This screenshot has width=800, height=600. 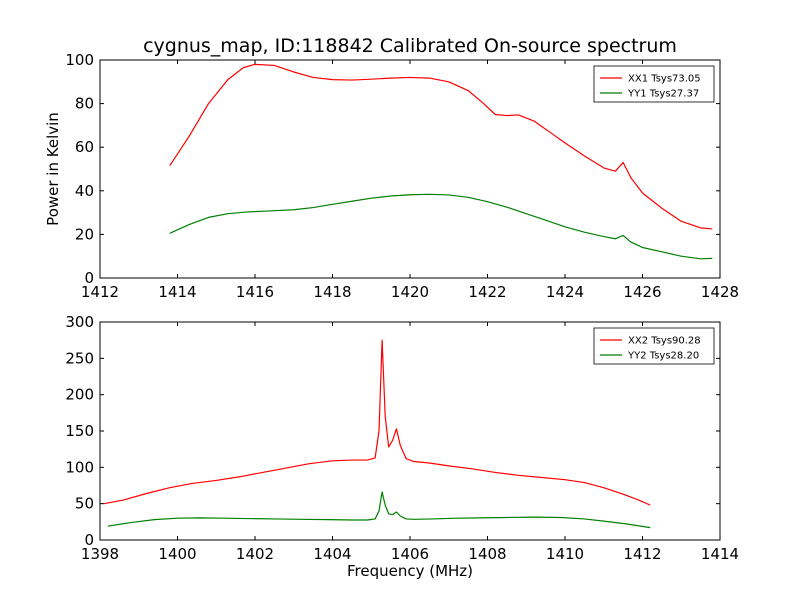 What do you see at coordinates (84, 191) in the screenshot?
I see `top-y-tick-label-2: 40` at bounding box center [84, 191].